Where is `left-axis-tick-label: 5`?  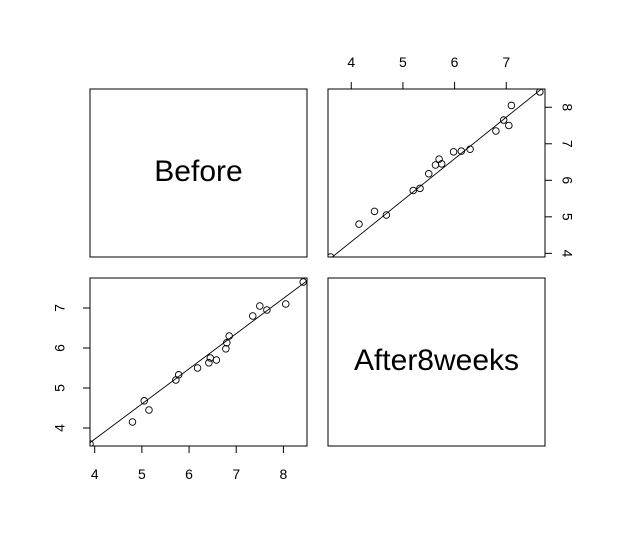 left-axis-tick-label: 5 is located at coordinates (60, 388).